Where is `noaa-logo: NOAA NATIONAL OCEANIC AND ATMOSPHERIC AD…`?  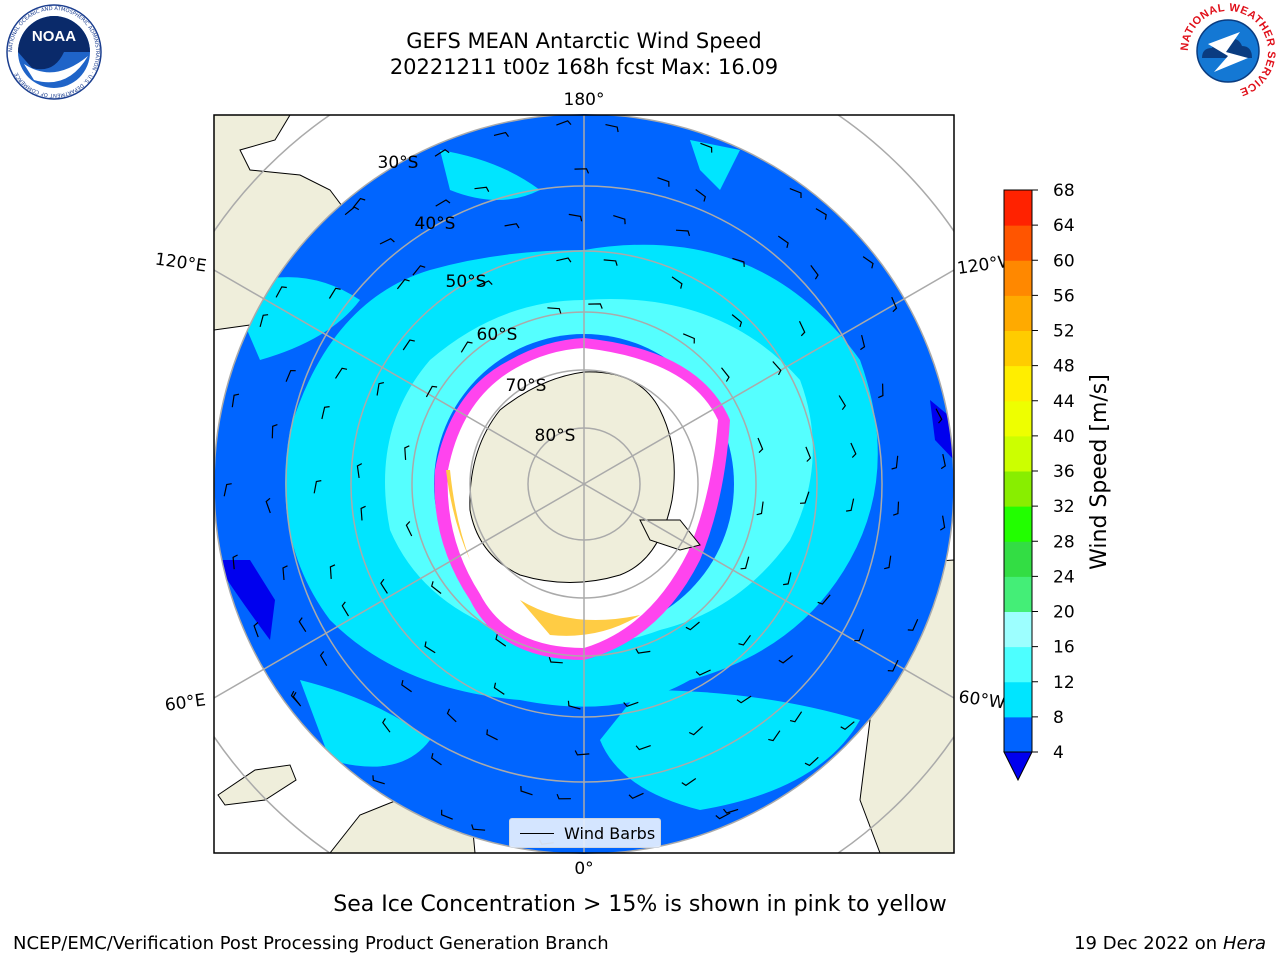 noaa-logo: NOAA NATIONAL OCEANIC AND ATMOSPHERIC AD… is located at coordinates (54, 52).